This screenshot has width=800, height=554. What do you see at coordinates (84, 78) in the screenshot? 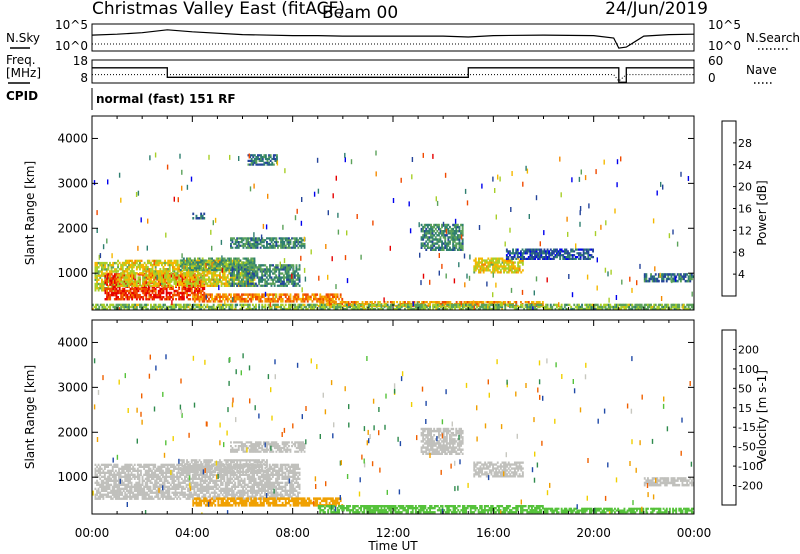
I see `freq-tick-bottom: 8` at bounding box center [84, 78].